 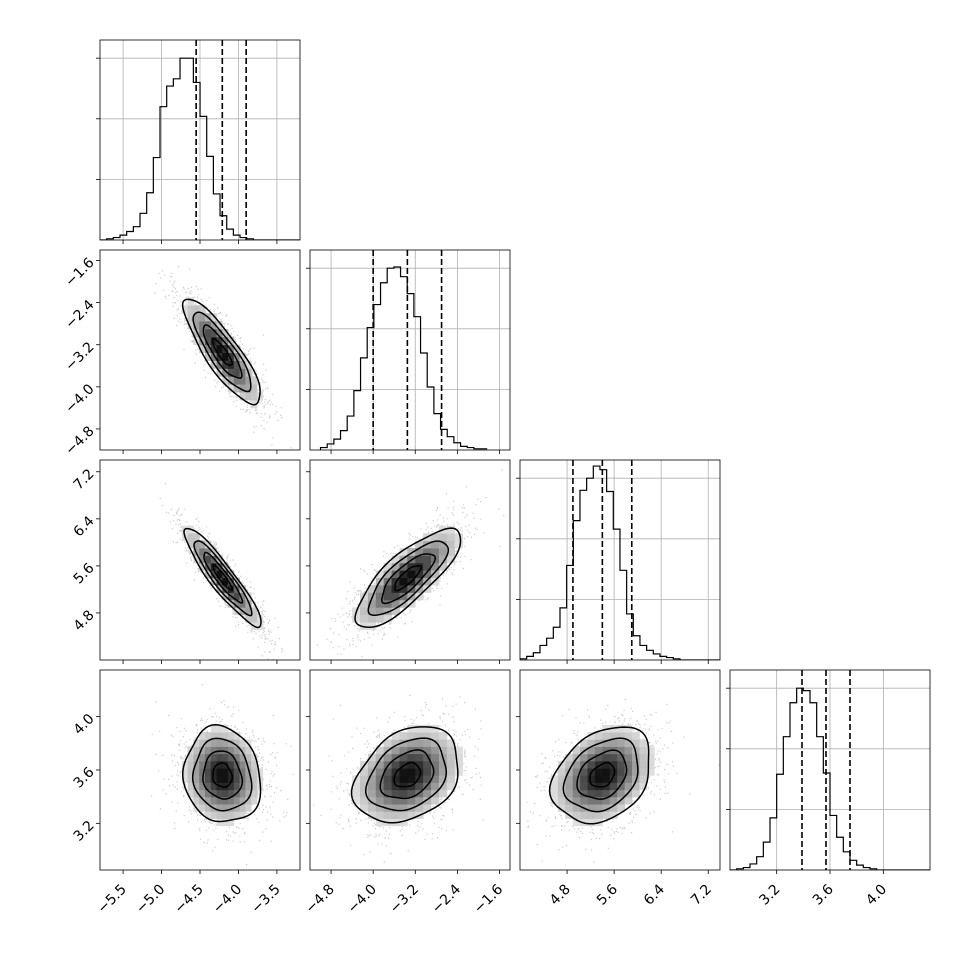 I want to click on panel-frame, so click(x=410, y=560).